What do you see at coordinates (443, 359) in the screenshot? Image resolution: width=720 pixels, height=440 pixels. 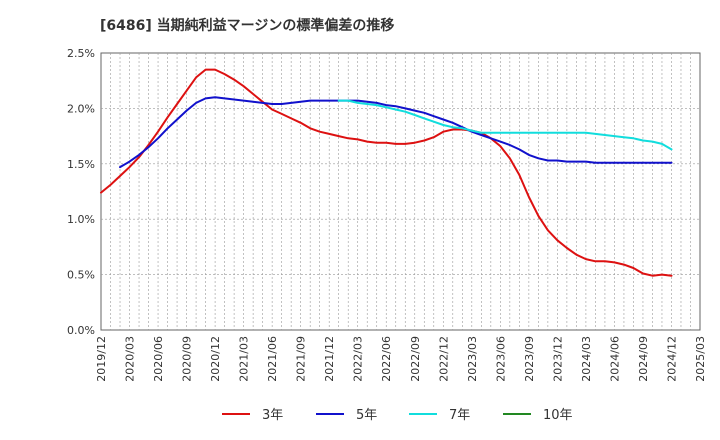 I see `x-tick-label: 2022/12` at bounding box center [443, 359].